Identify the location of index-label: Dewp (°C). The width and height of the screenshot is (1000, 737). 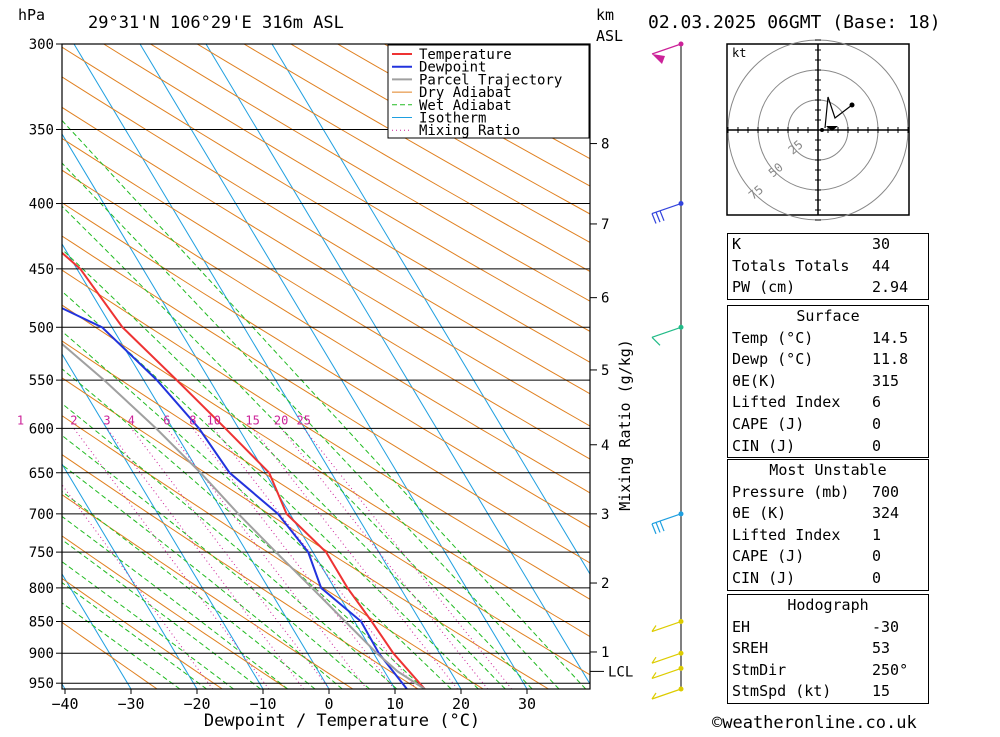
(772, 360).